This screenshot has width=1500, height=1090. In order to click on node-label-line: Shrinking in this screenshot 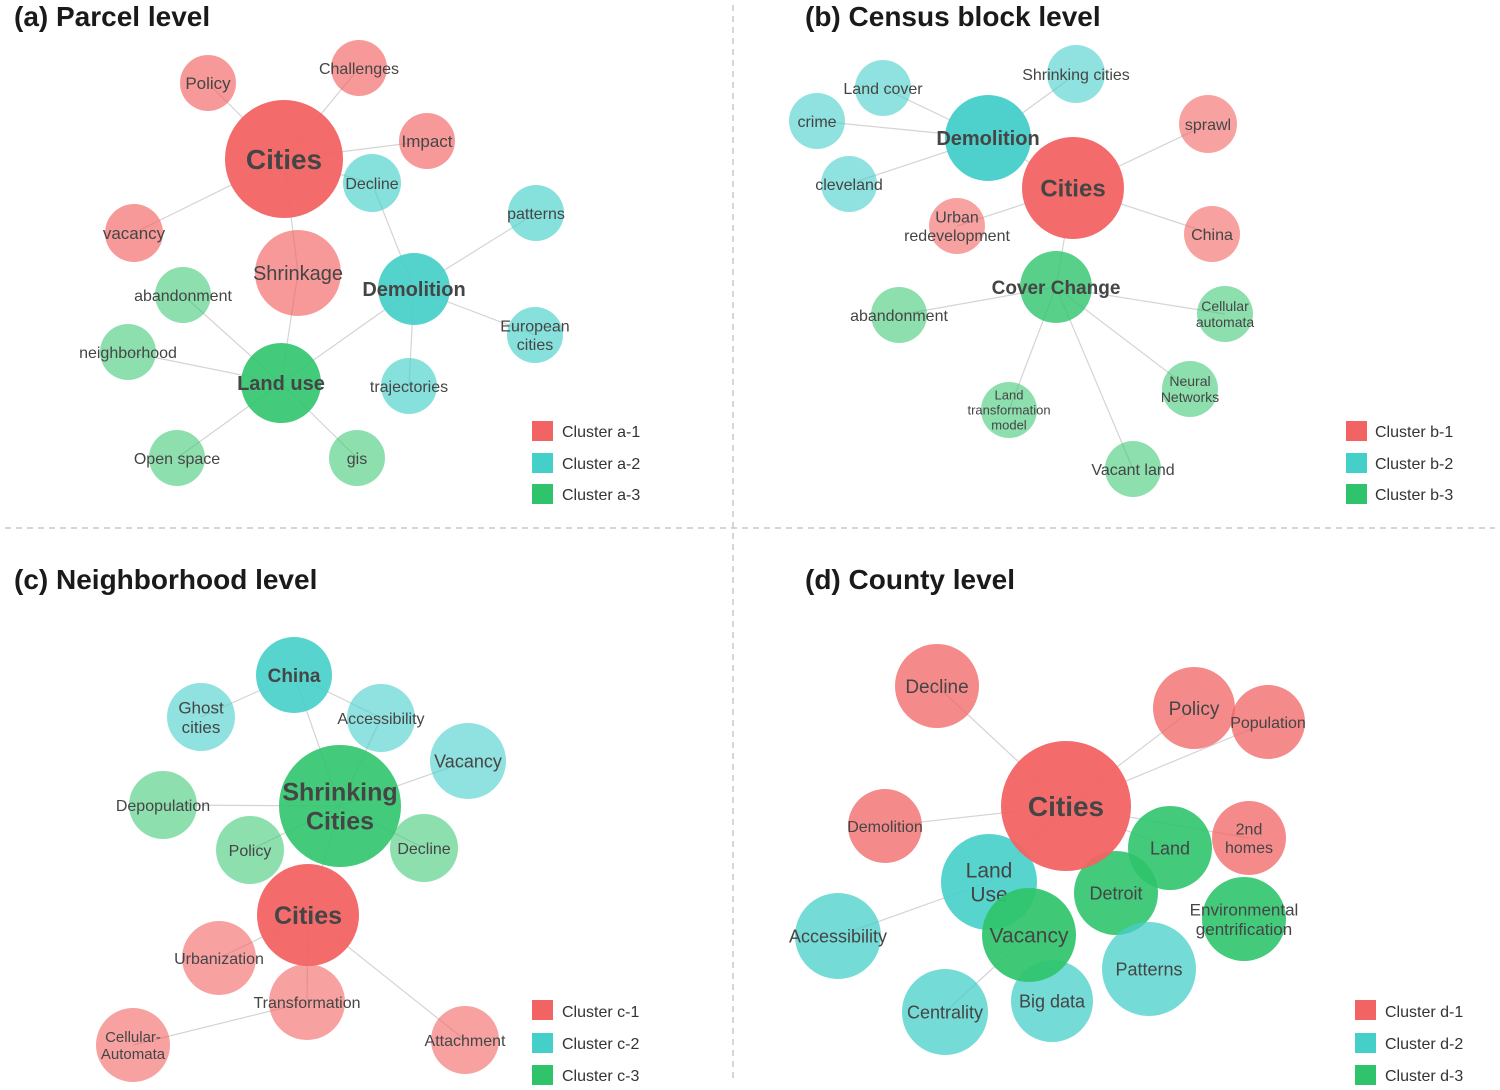, I will do `click(339, 793)`.